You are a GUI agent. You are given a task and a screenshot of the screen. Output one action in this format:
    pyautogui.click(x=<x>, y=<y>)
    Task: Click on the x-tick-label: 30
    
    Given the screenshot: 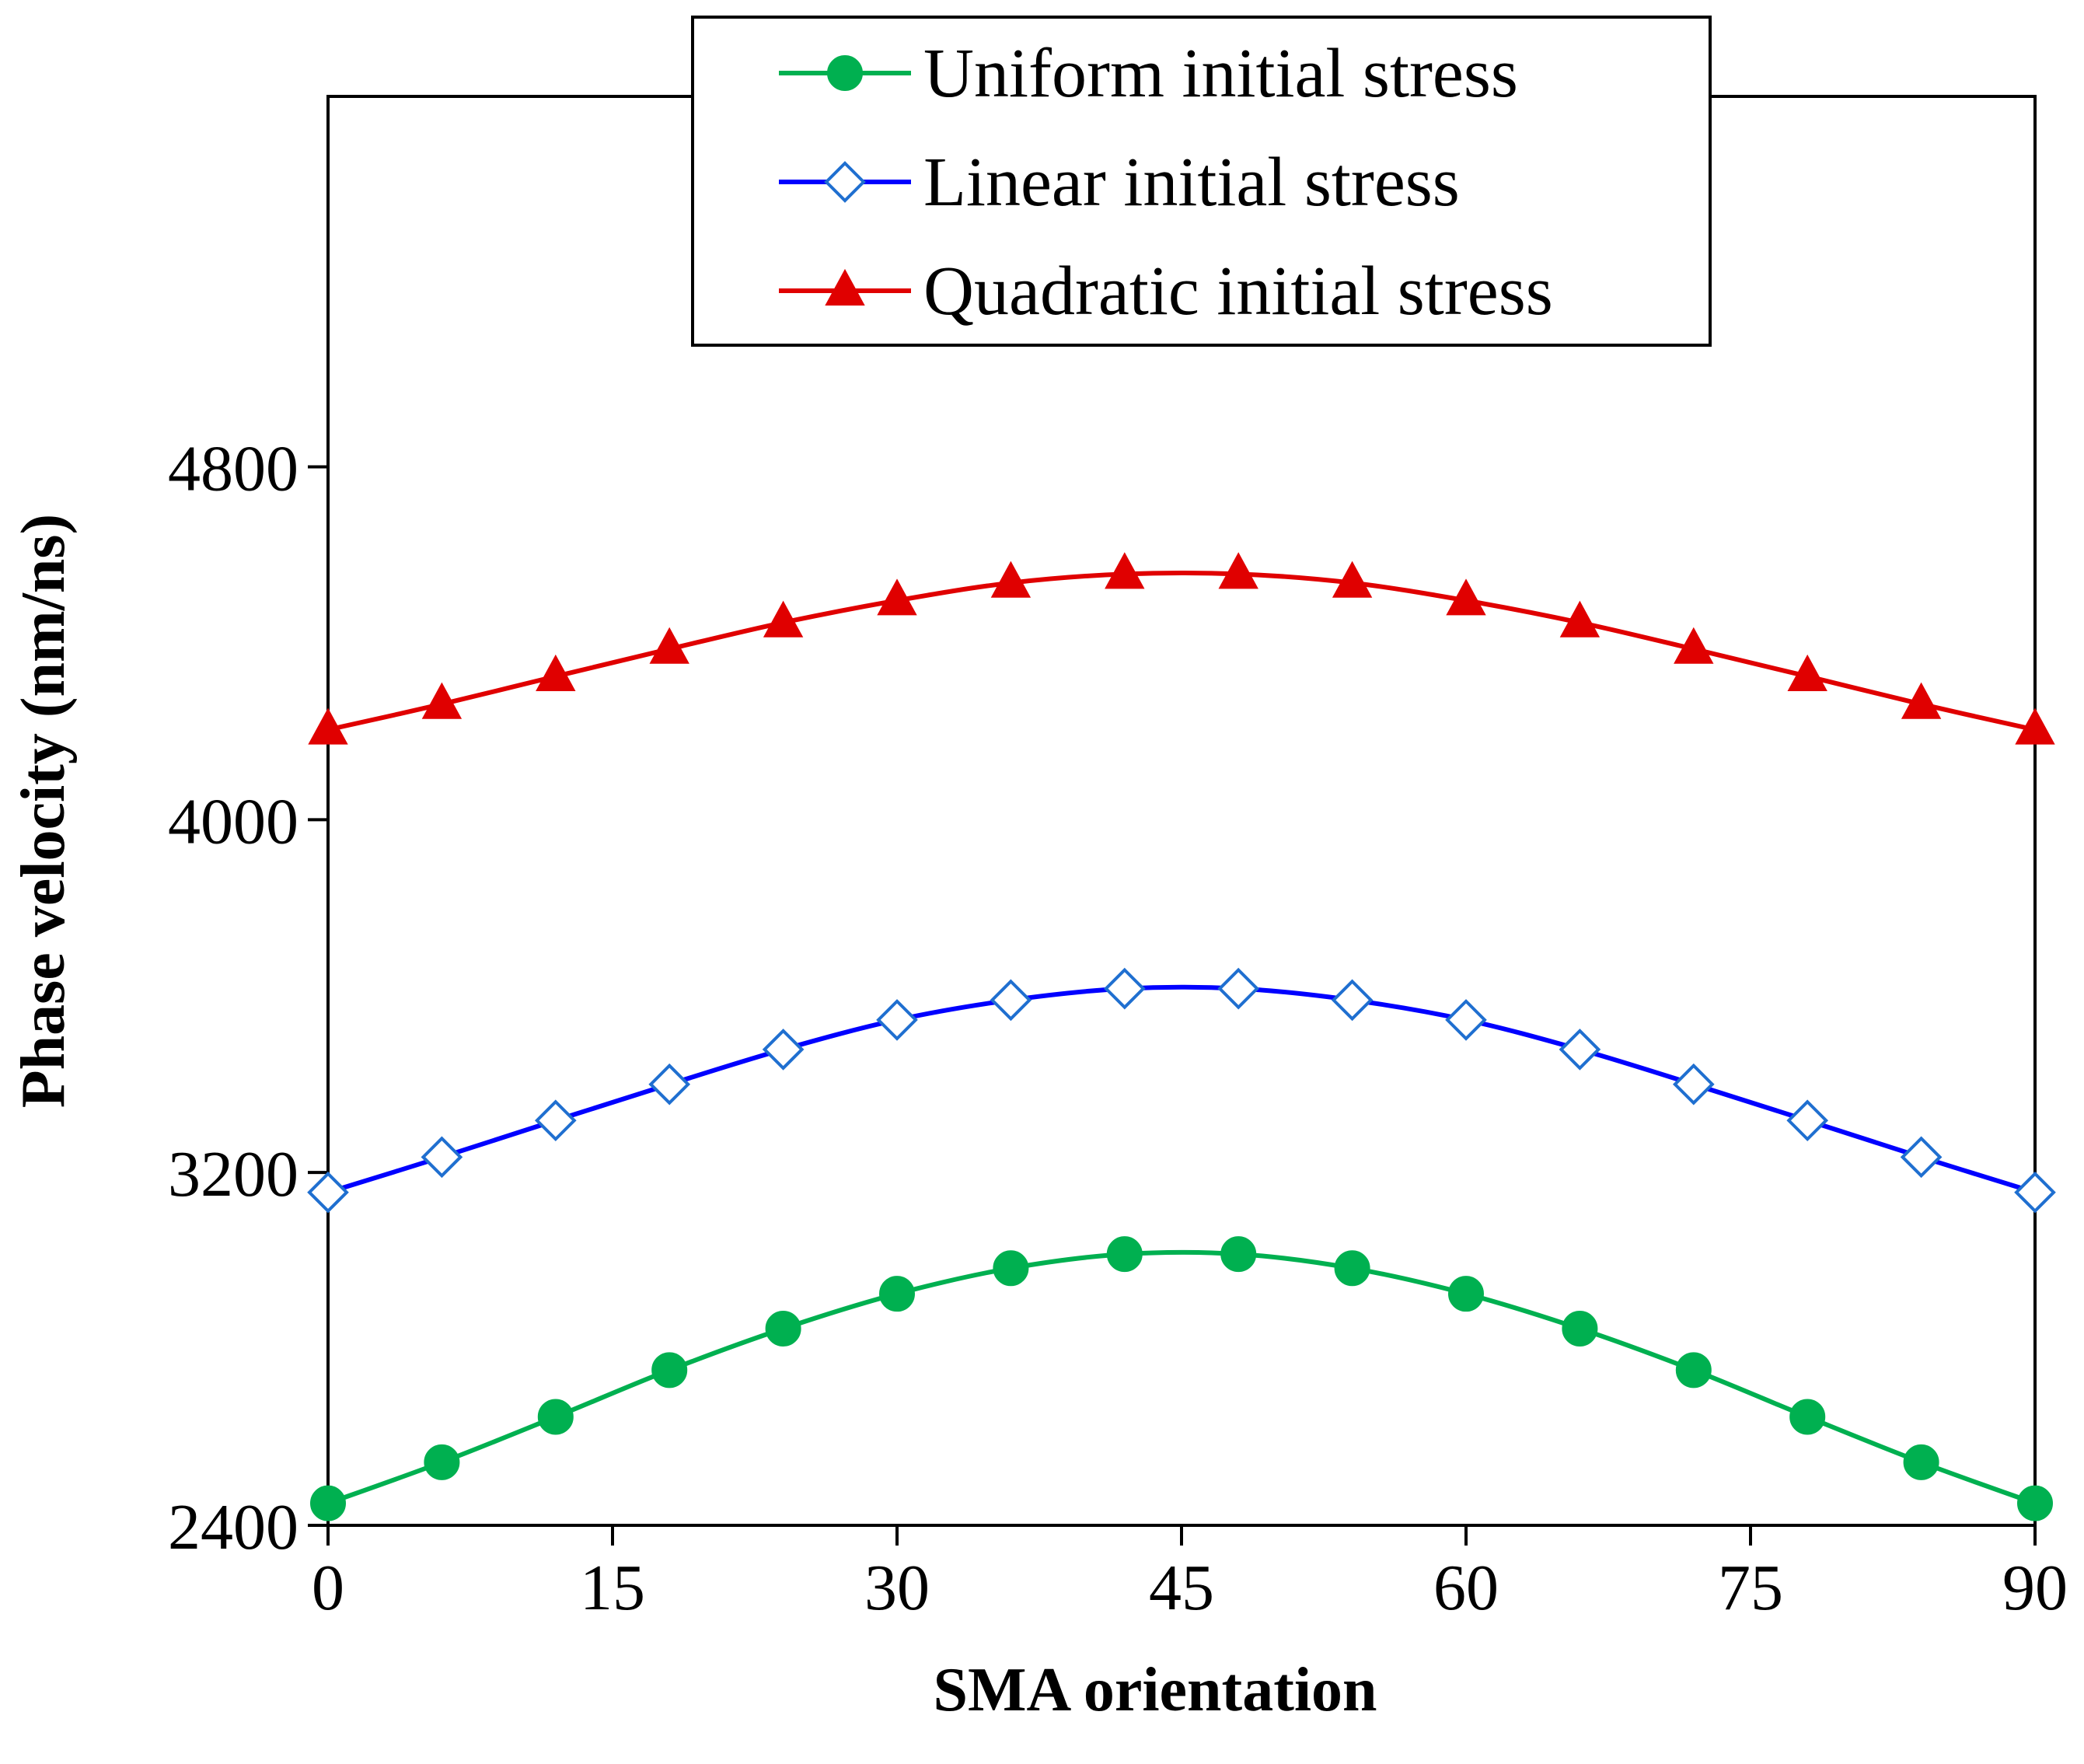 What is the action you would take?
    pyautogui.click(x=897, y=1588)
    